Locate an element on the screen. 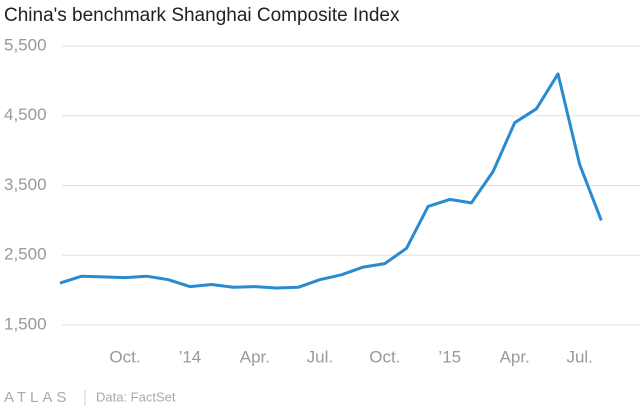 The height and width of the screenshot is (412, 640). y-tick-label: 5,500 is located at coordinates (25, 44).